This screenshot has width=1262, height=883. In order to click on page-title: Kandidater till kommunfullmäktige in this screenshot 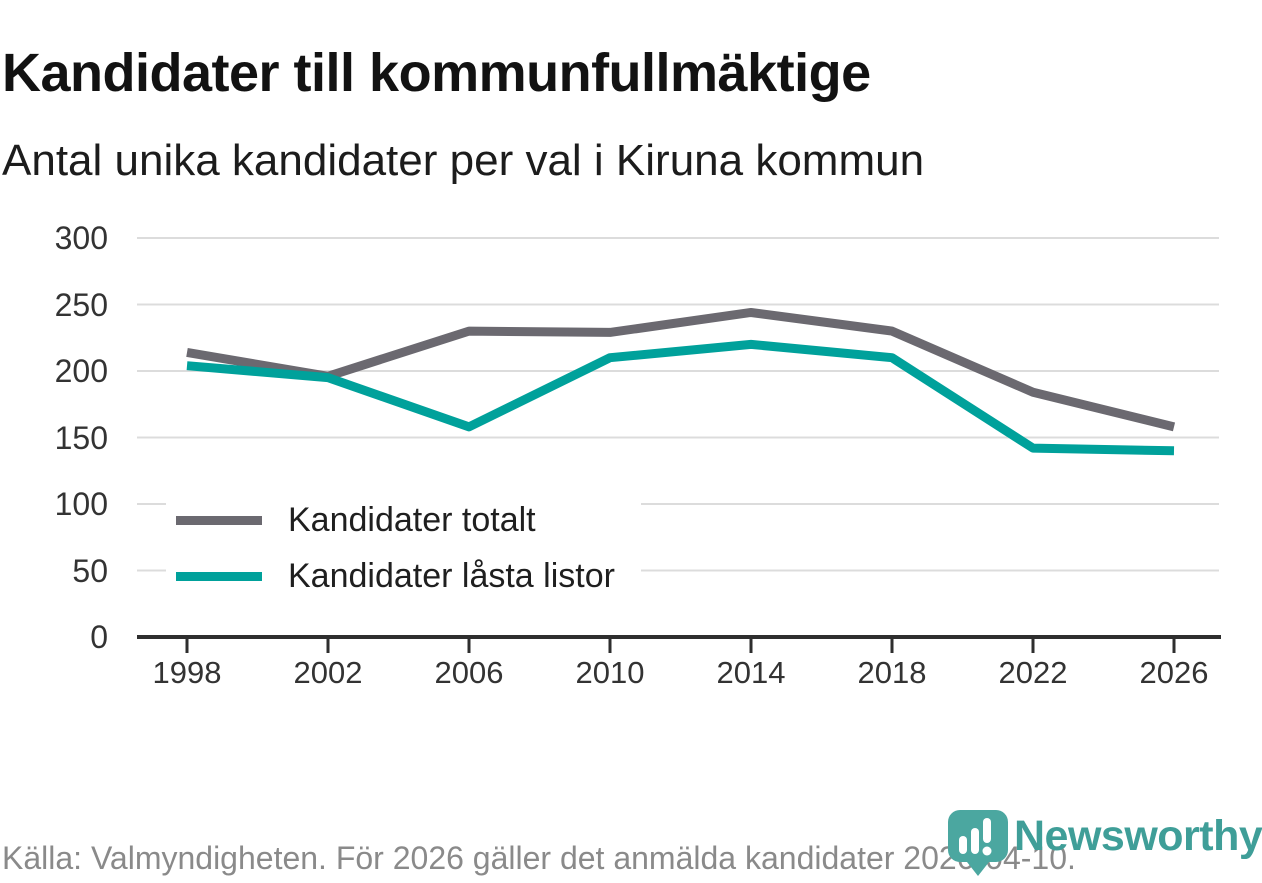, I will do `click(436, 73)`.